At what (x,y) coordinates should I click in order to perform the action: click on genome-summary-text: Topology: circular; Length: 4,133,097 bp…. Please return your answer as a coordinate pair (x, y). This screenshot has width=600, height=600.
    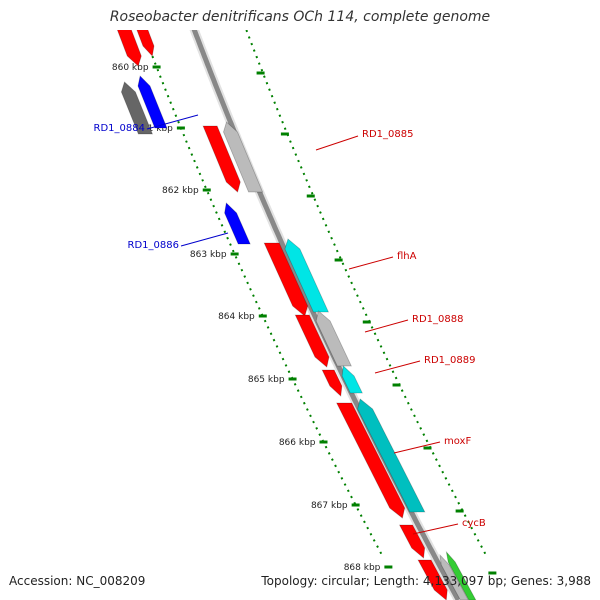
    Looking at the image, I should click on (426, 581).